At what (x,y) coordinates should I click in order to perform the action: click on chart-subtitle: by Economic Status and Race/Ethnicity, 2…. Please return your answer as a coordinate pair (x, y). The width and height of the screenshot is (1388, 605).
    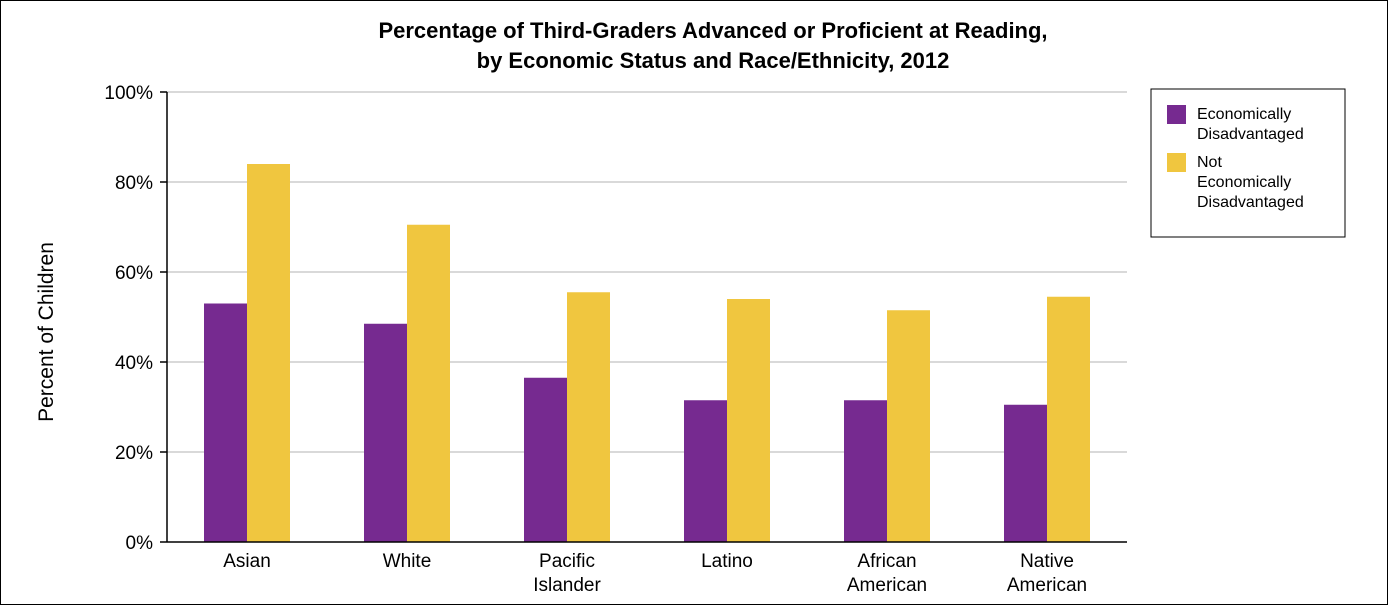
    Looking at the image, I should click on (713, 60).